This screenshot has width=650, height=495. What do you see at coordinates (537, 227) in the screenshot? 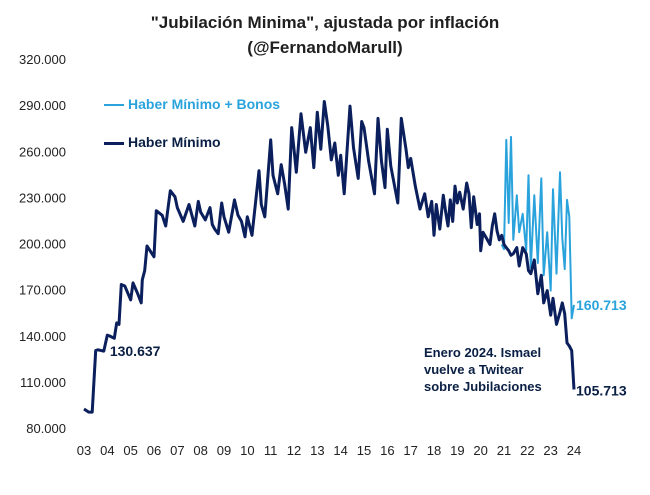
I see `series-line-haber-bonos` at bounding box center [537, 227].